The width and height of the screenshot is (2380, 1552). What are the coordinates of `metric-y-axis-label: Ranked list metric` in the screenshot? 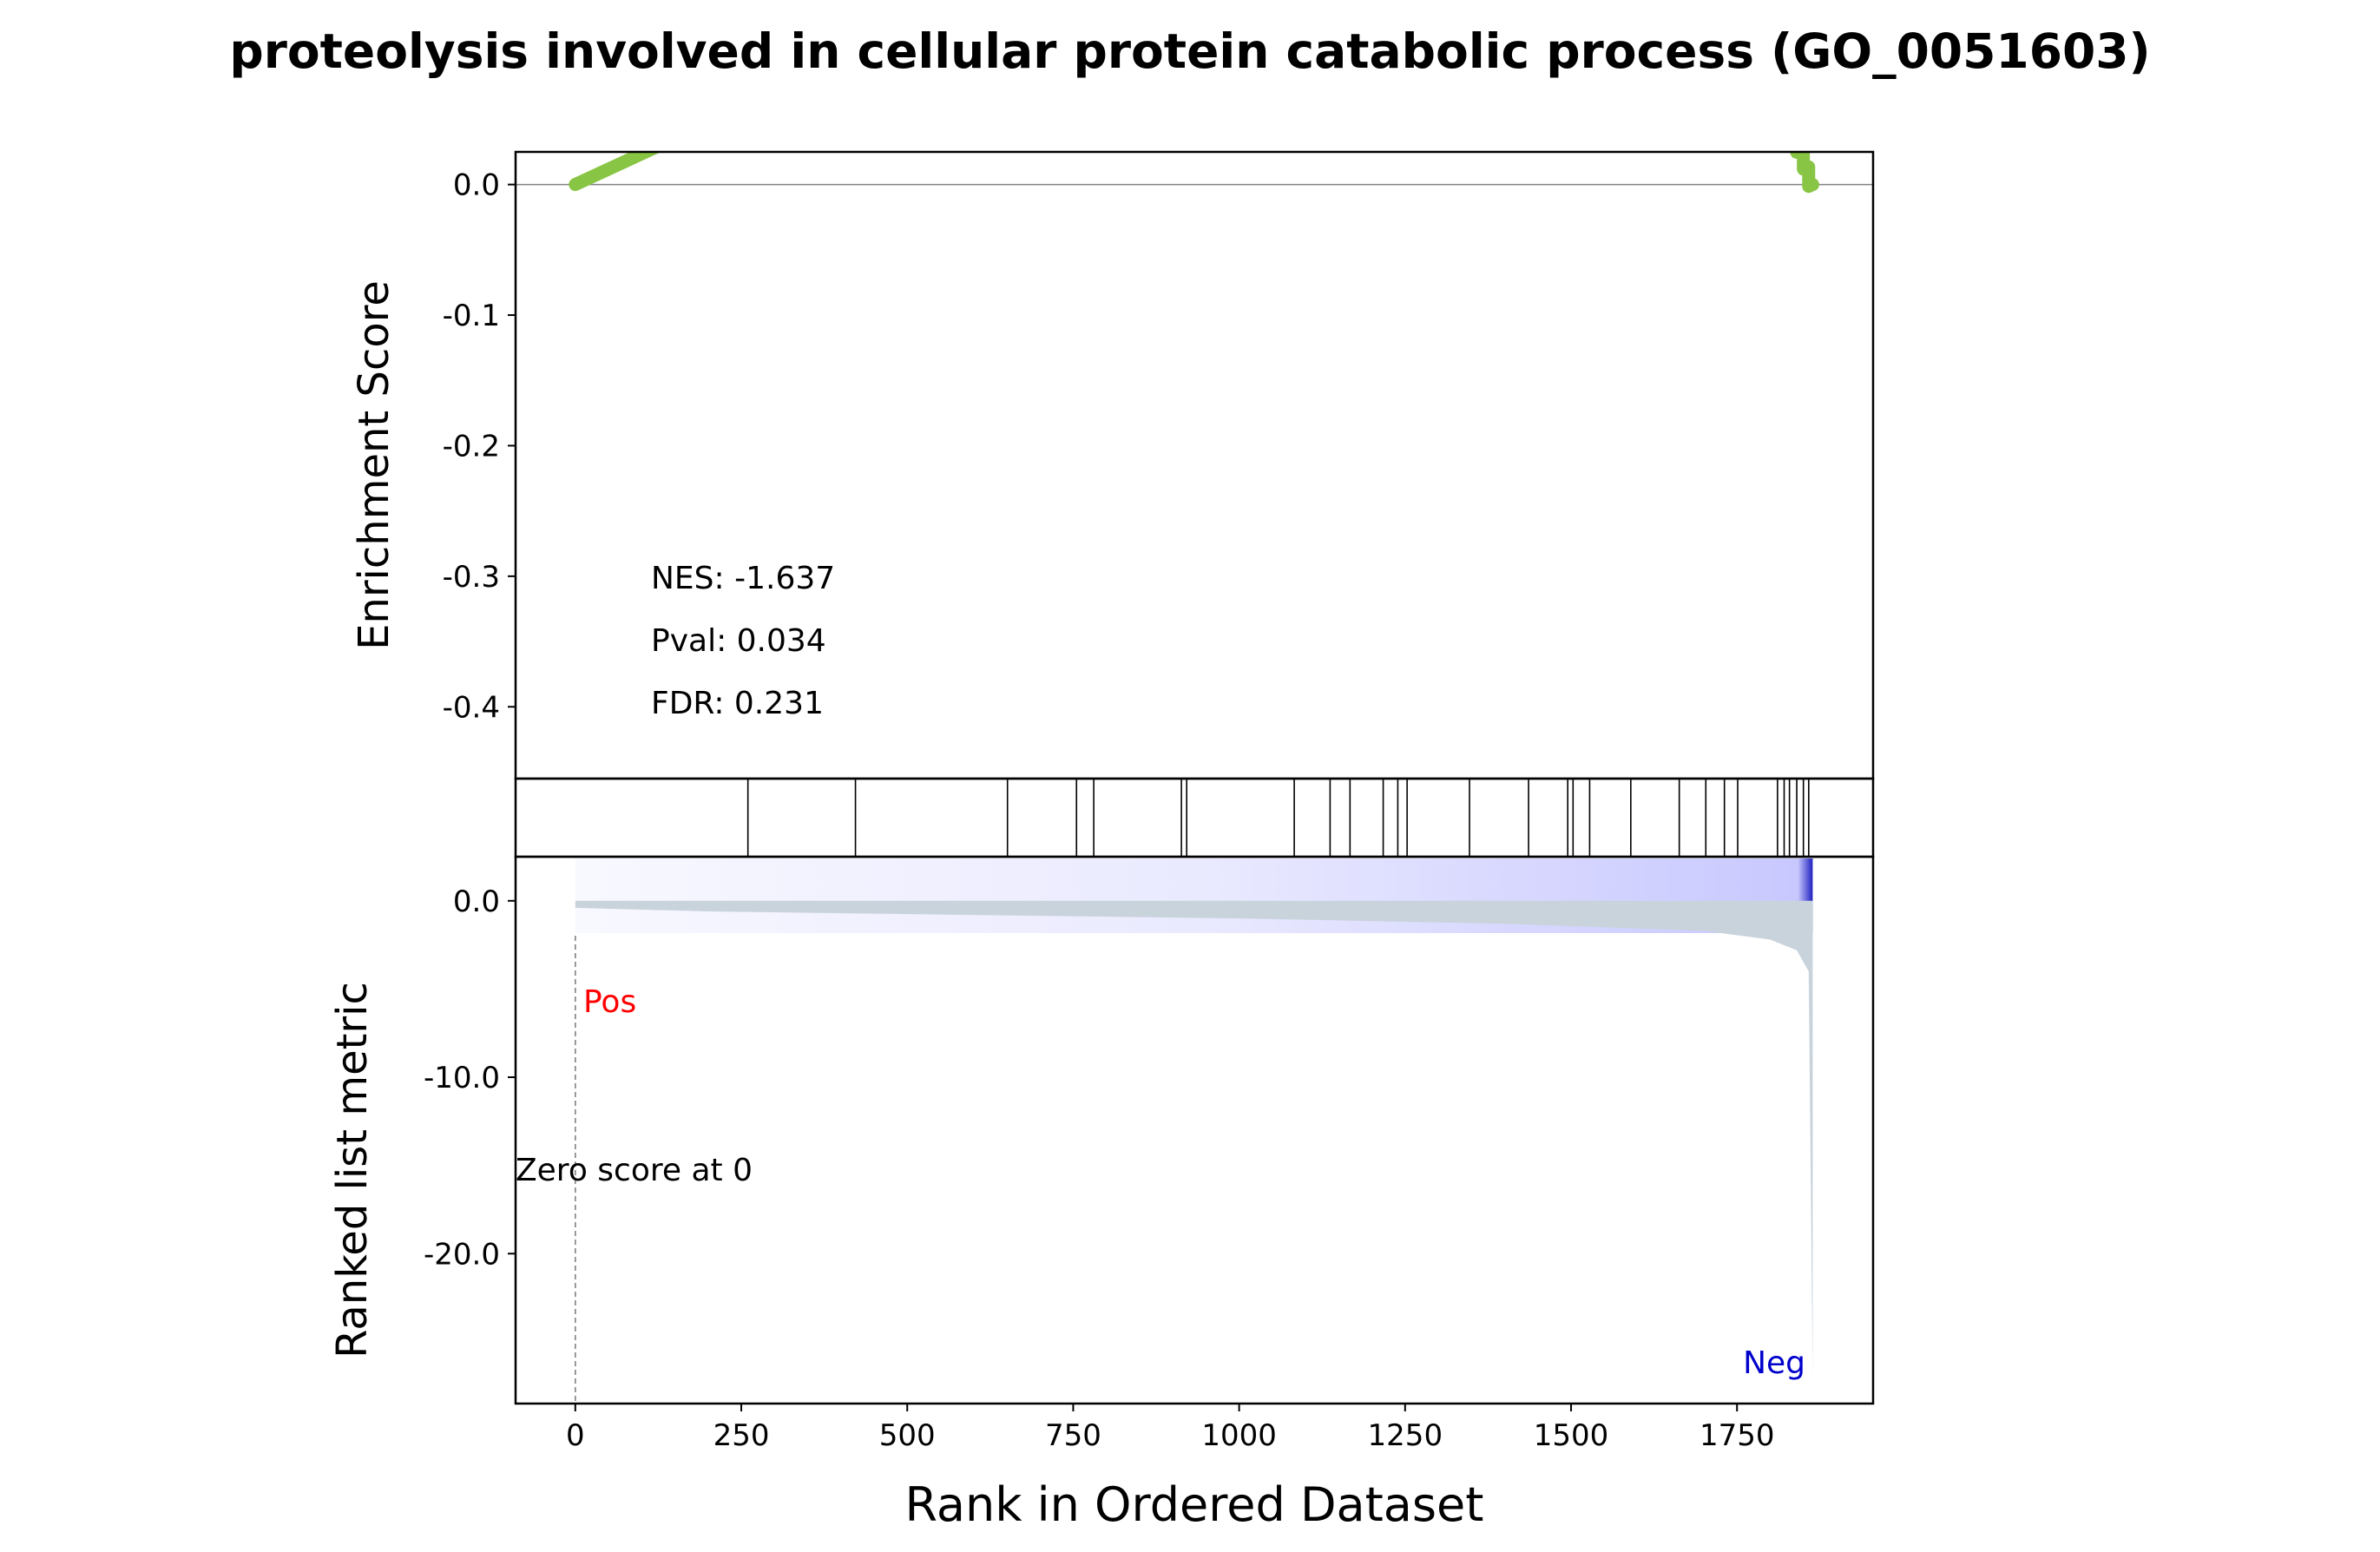 It's located at (352, 1170).